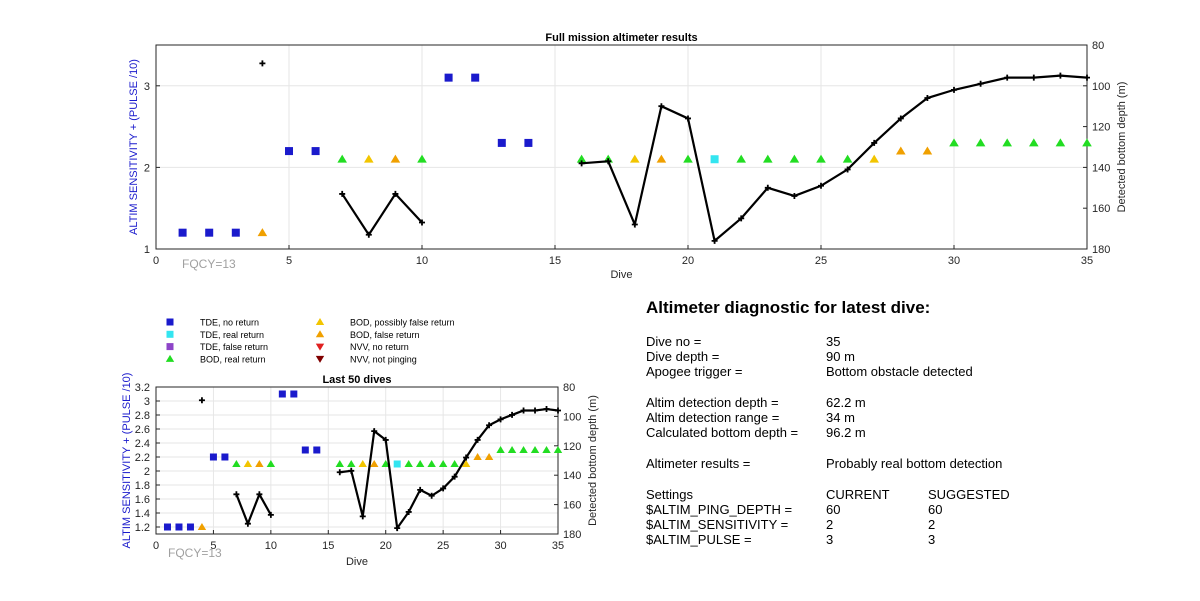  Describe the element at coordinates (572, 476) in the screenshot. I see `y-right-tick-label: 140` at that location.